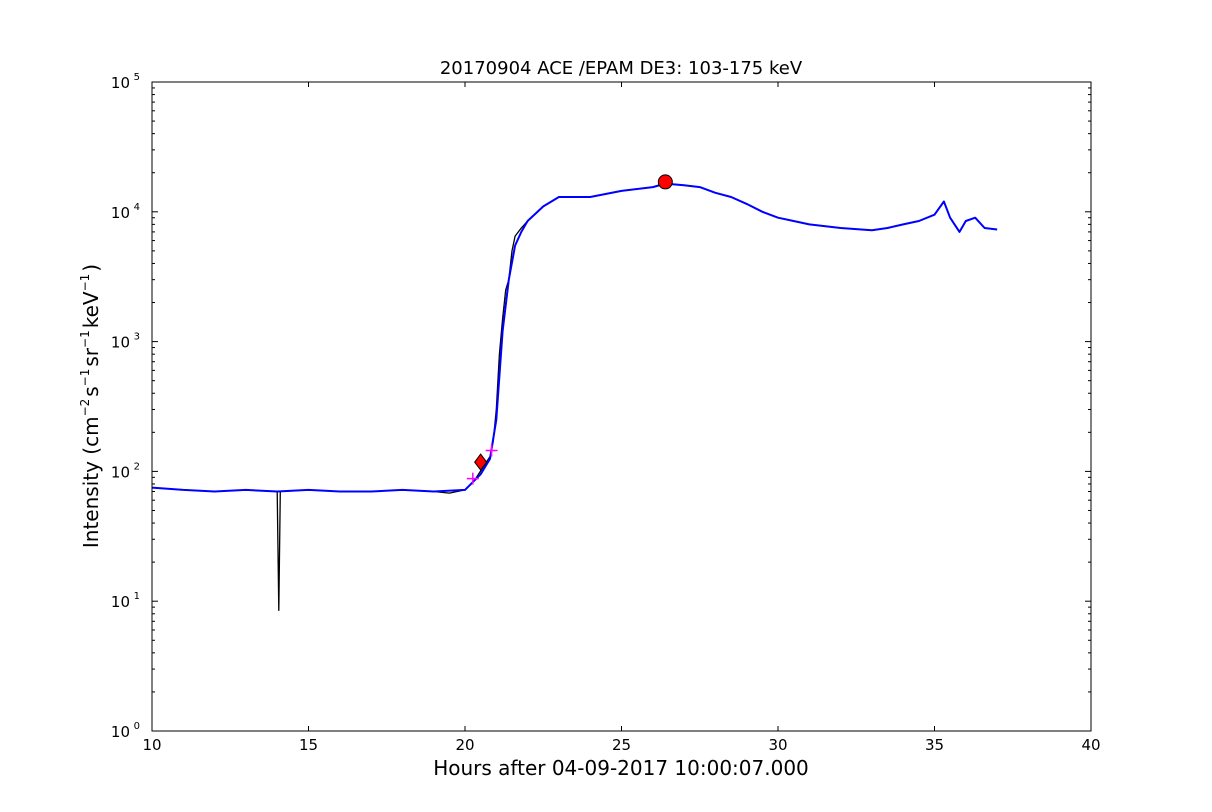 This screenshot has width=1212, height=812. Describe the element at coordinates (151, 745) in the screenshot. I see `x-tick-label: 10` at that location.